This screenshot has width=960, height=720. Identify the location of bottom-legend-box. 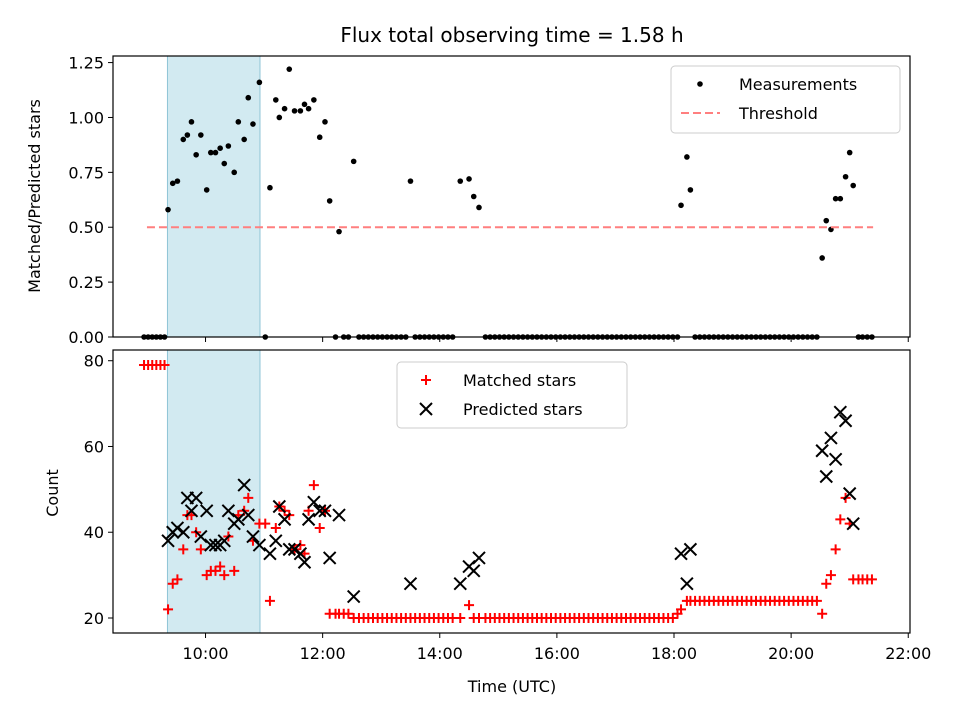
(512, 395).